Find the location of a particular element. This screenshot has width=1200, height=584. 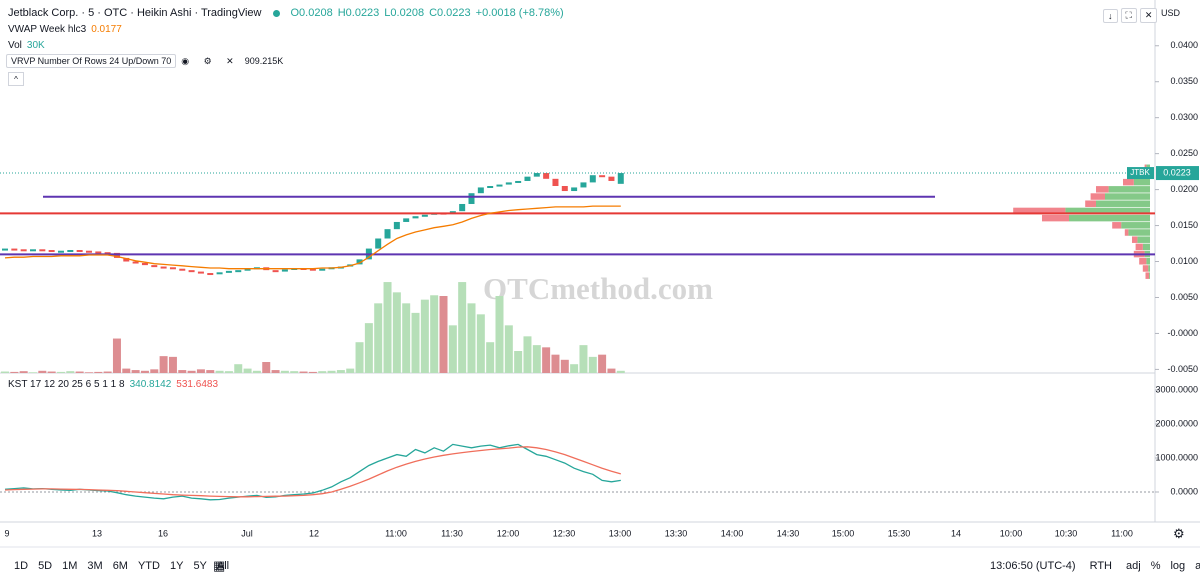

y-tick-label: 0.0000 is located at coordinates (1184, 491).